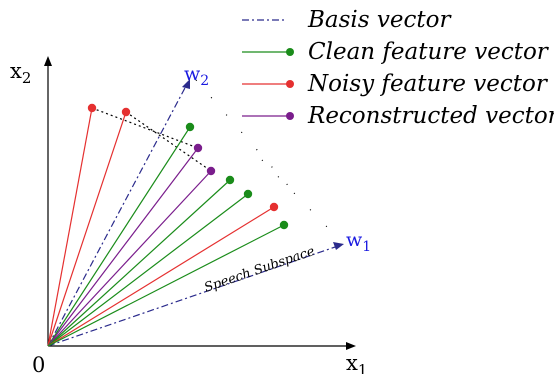 The width and height of the screenshot is (554, 379). Describe the element at coordinates (38, 363) in the screenshot. I see `origin-label: 0` at that location.